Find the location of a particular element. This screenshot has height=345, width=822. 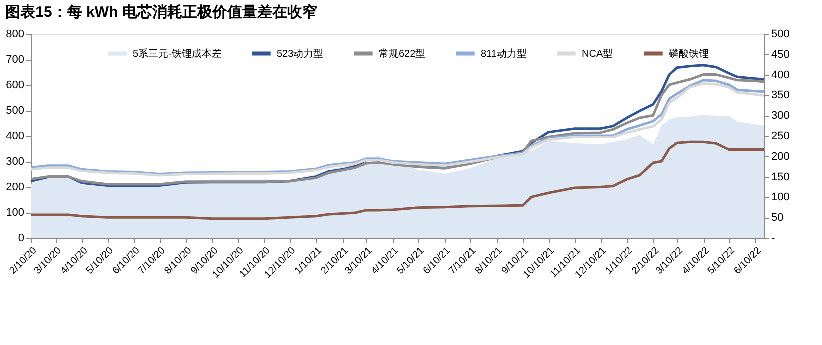

y2-tick-label: 400 is located at coordinates (781, 75).